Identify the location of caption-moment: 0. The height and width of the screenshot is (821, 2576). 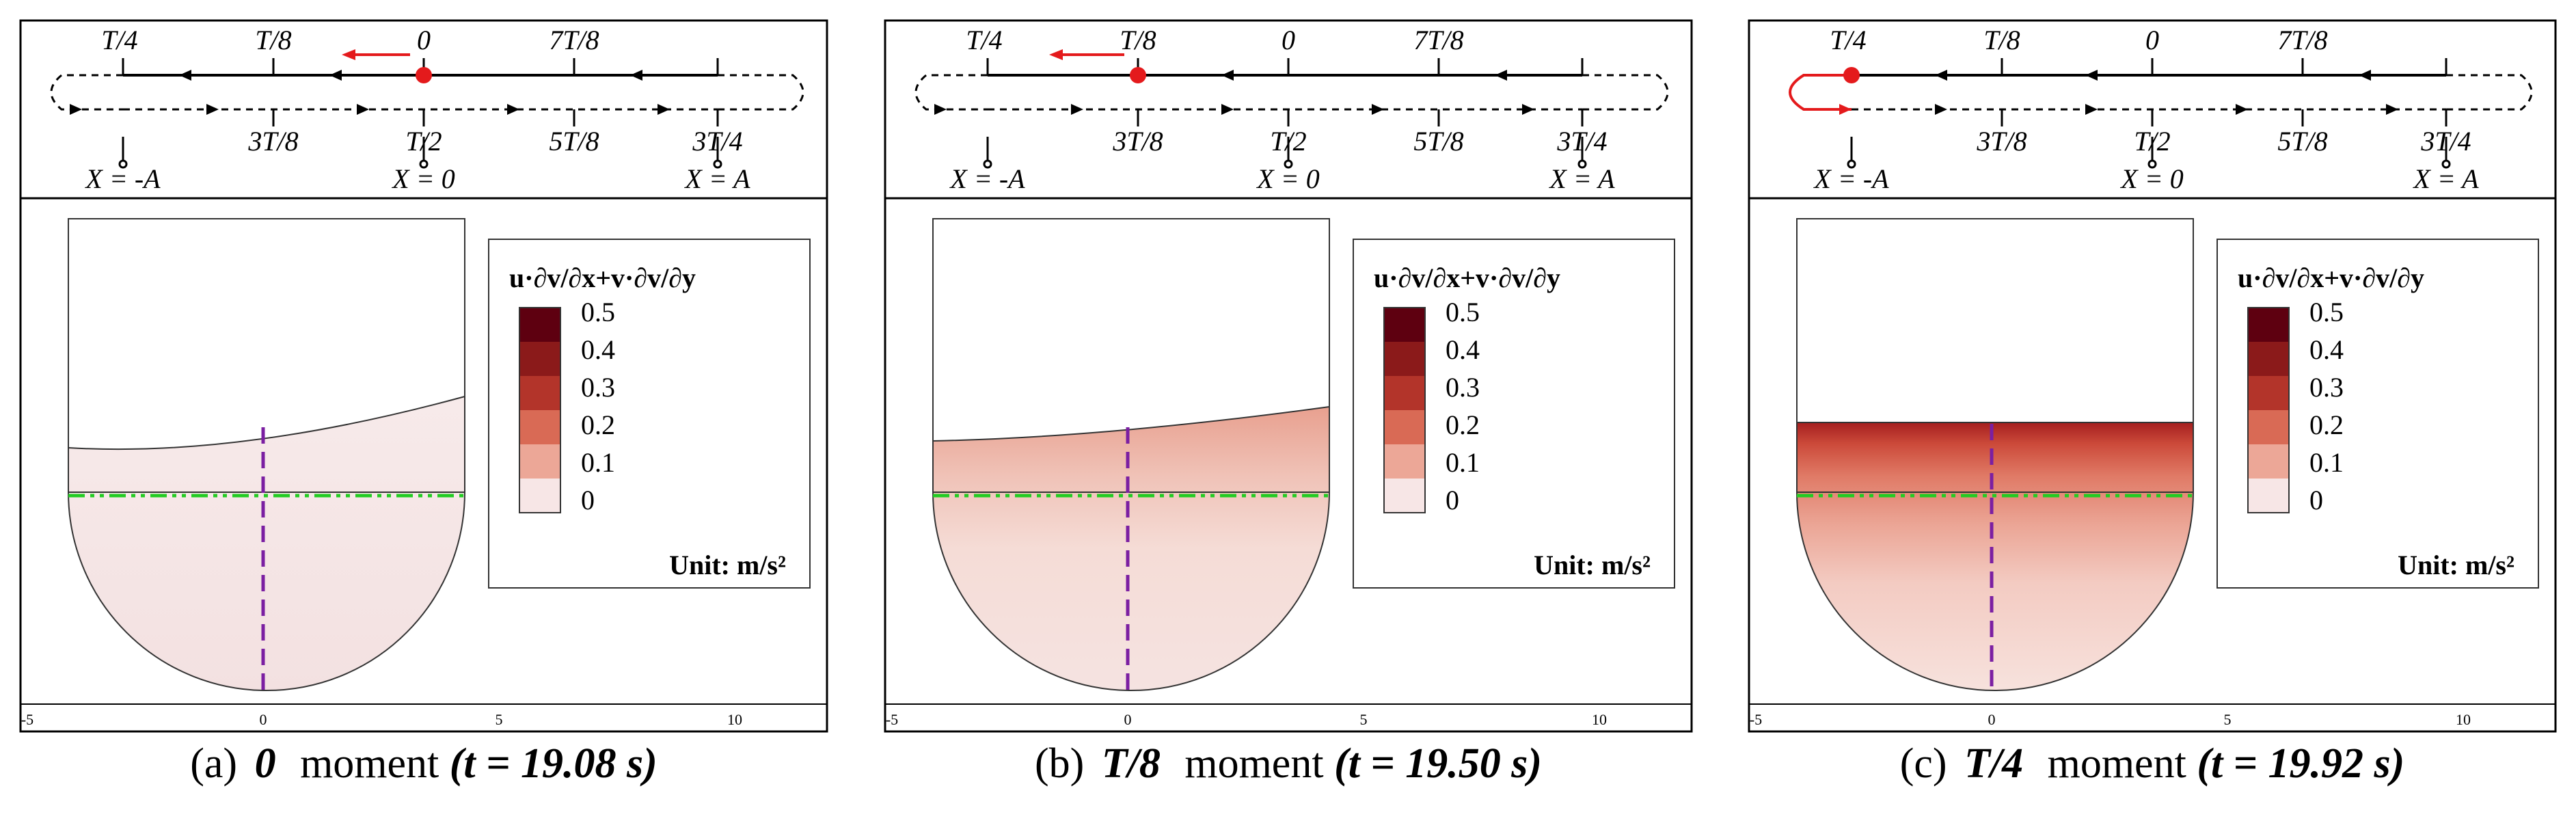
(265, 763).